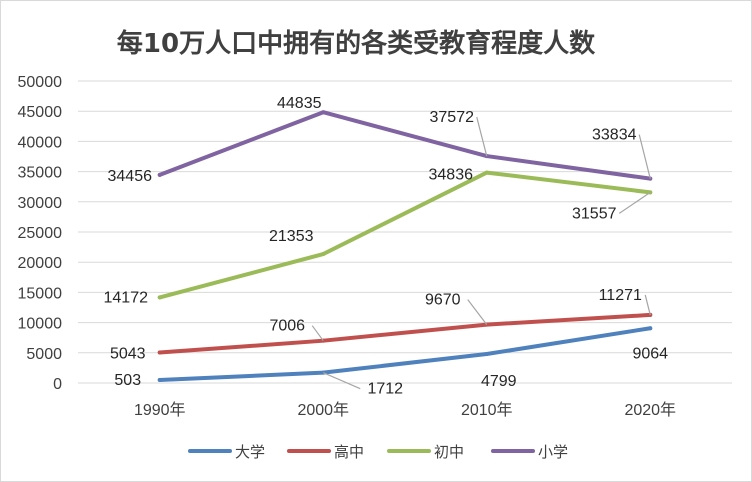  Describe the element at coordinates (40, 142) in the screenshot. I see `y-tick-label: 40000` at that location.